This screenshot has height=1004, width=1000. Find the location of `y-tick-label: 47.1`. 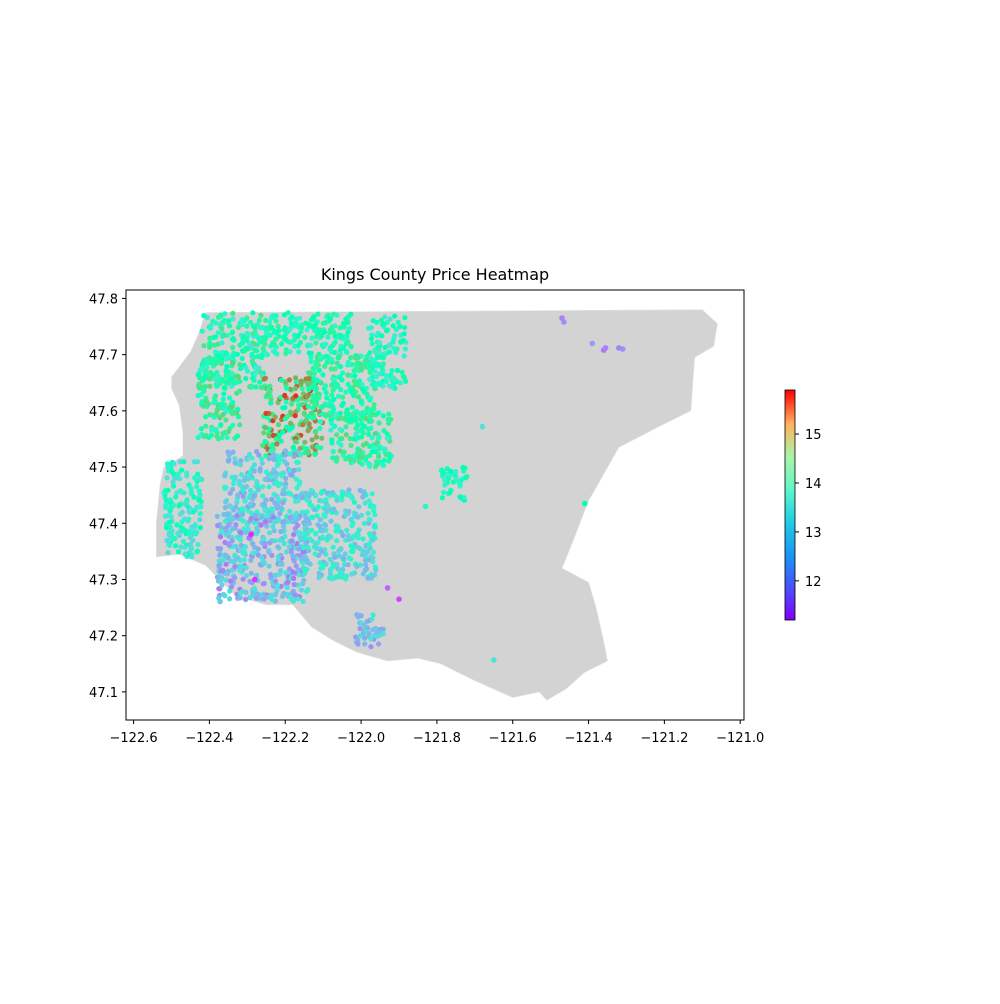

y-tick-label: 47.1 is located at coordinates (103, 693).